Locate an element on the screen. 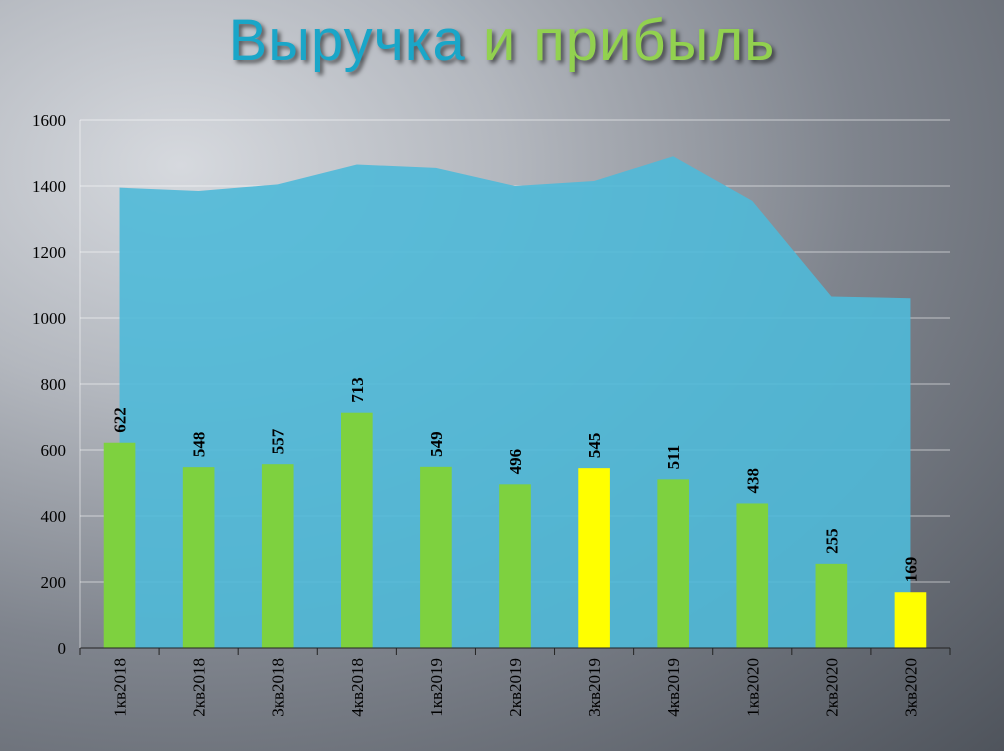  bar-data-label: 496 is located at coordinates (515, 462).